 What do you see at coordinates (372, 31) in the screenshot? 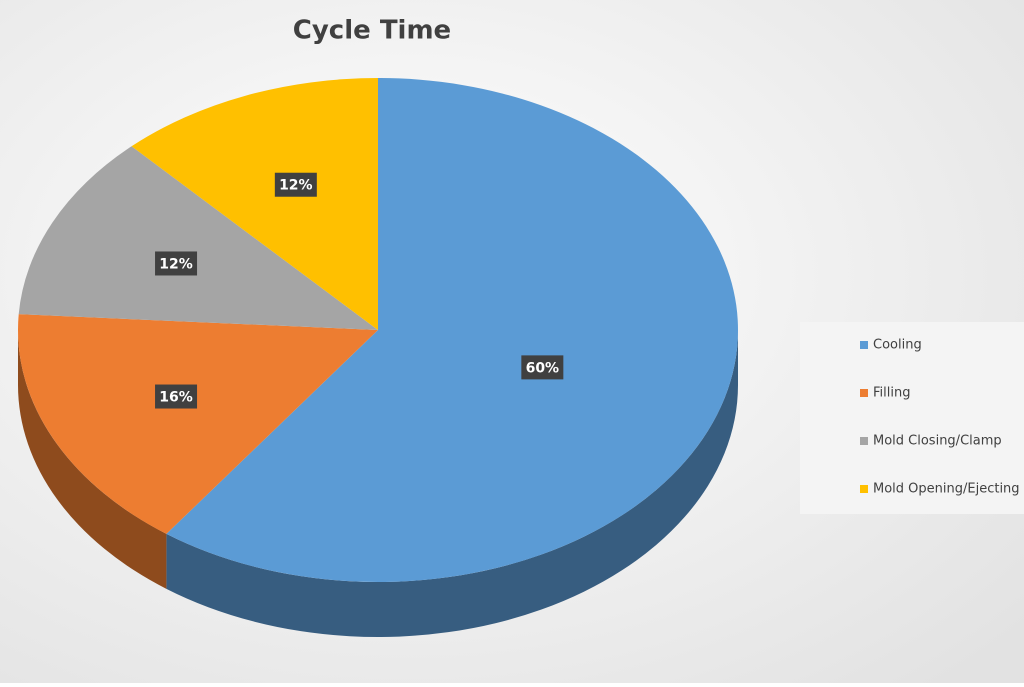
I see `chart-title: Cycle Time` at bounding box center [372, 31].